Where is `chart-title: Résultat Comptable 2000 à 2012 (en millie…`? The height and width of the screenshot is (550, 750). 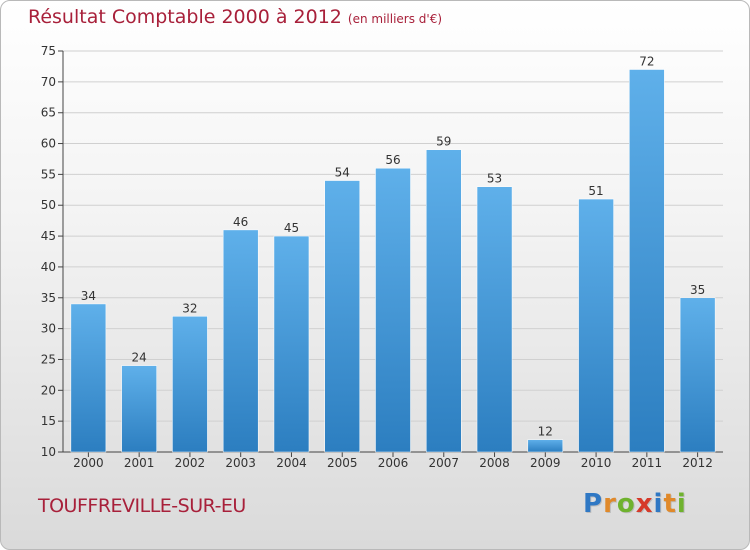 chart-title: Résultat Comptable 2000 à 2012 (en millie… is located at coordinates (235, 17).